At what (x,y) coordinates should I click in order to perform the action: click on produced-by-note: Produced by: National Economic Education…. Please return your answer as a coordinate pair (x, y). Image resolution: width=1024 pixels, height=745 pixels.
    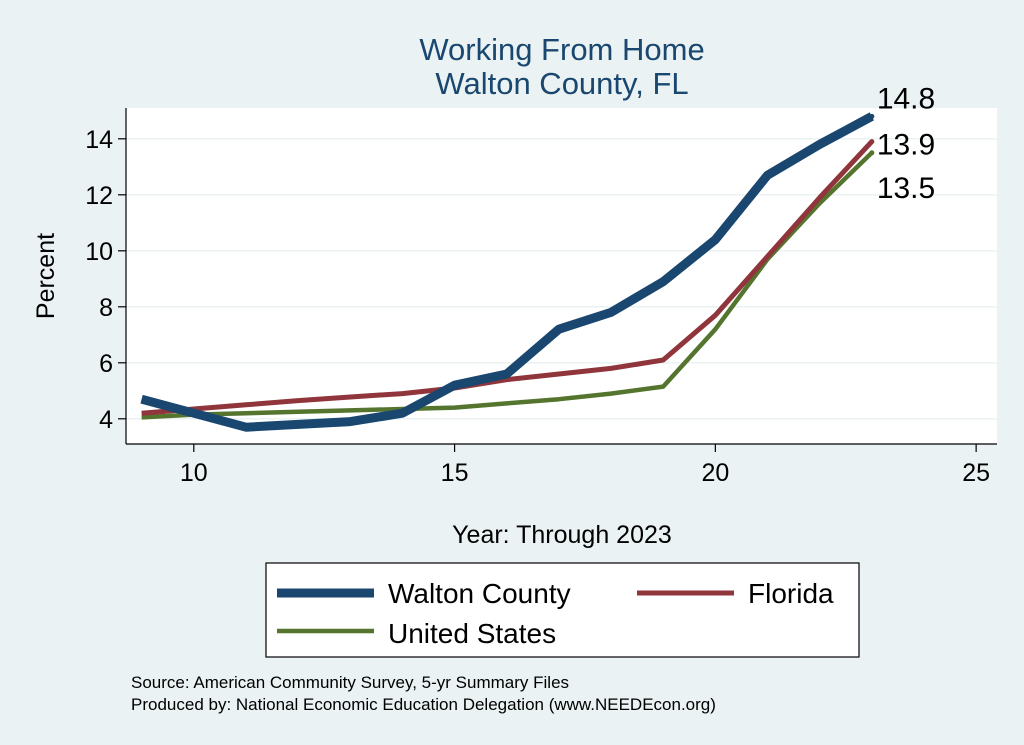
    Looking at the image, I should click on (423, 704).